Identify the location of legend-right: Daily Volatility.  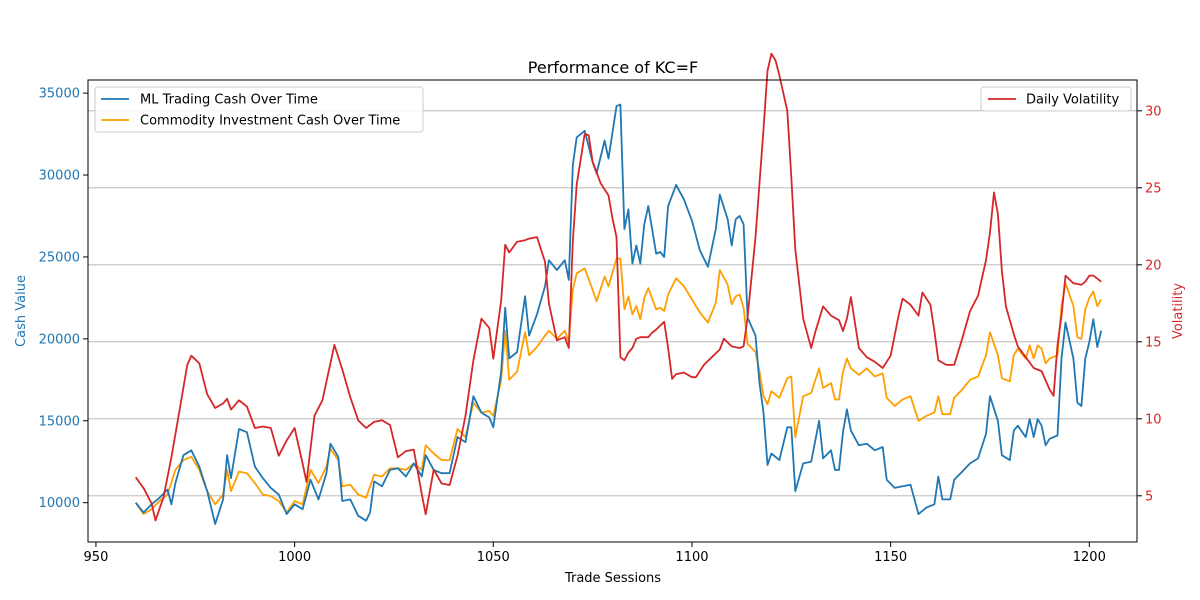
(1056, 99).